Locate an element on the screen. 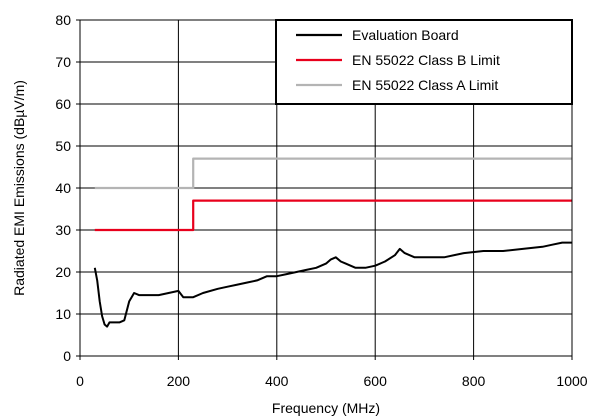  y-tick-label: 10 is located at coordinates (63, 314).